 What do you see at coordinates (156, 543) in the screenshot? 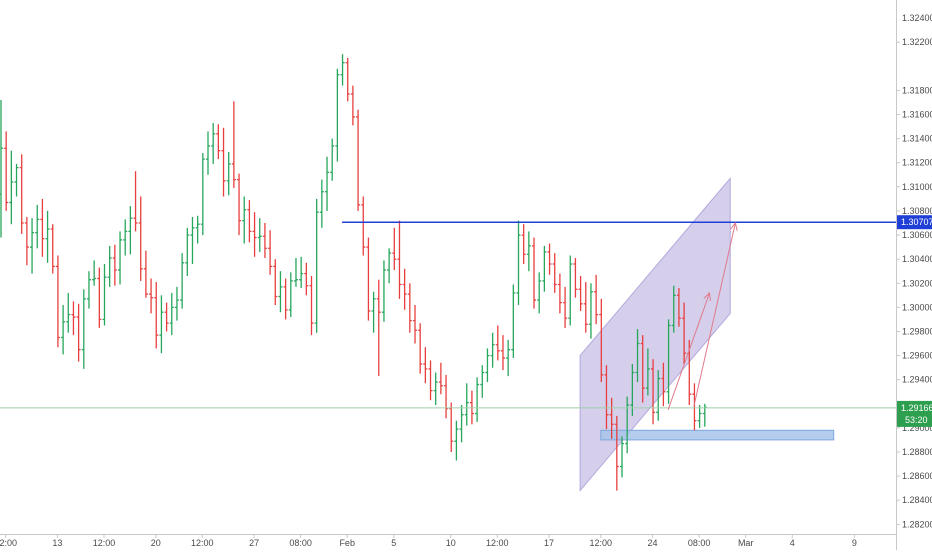
I see `time-tick-label: 20` at bounding box center [156, 543].